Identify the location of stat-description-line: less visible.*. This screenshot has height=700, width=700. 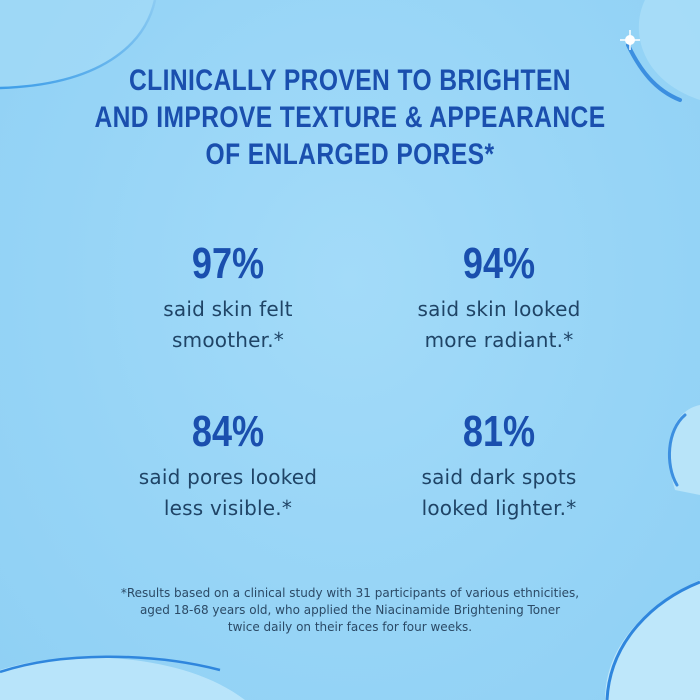
(228, 508).